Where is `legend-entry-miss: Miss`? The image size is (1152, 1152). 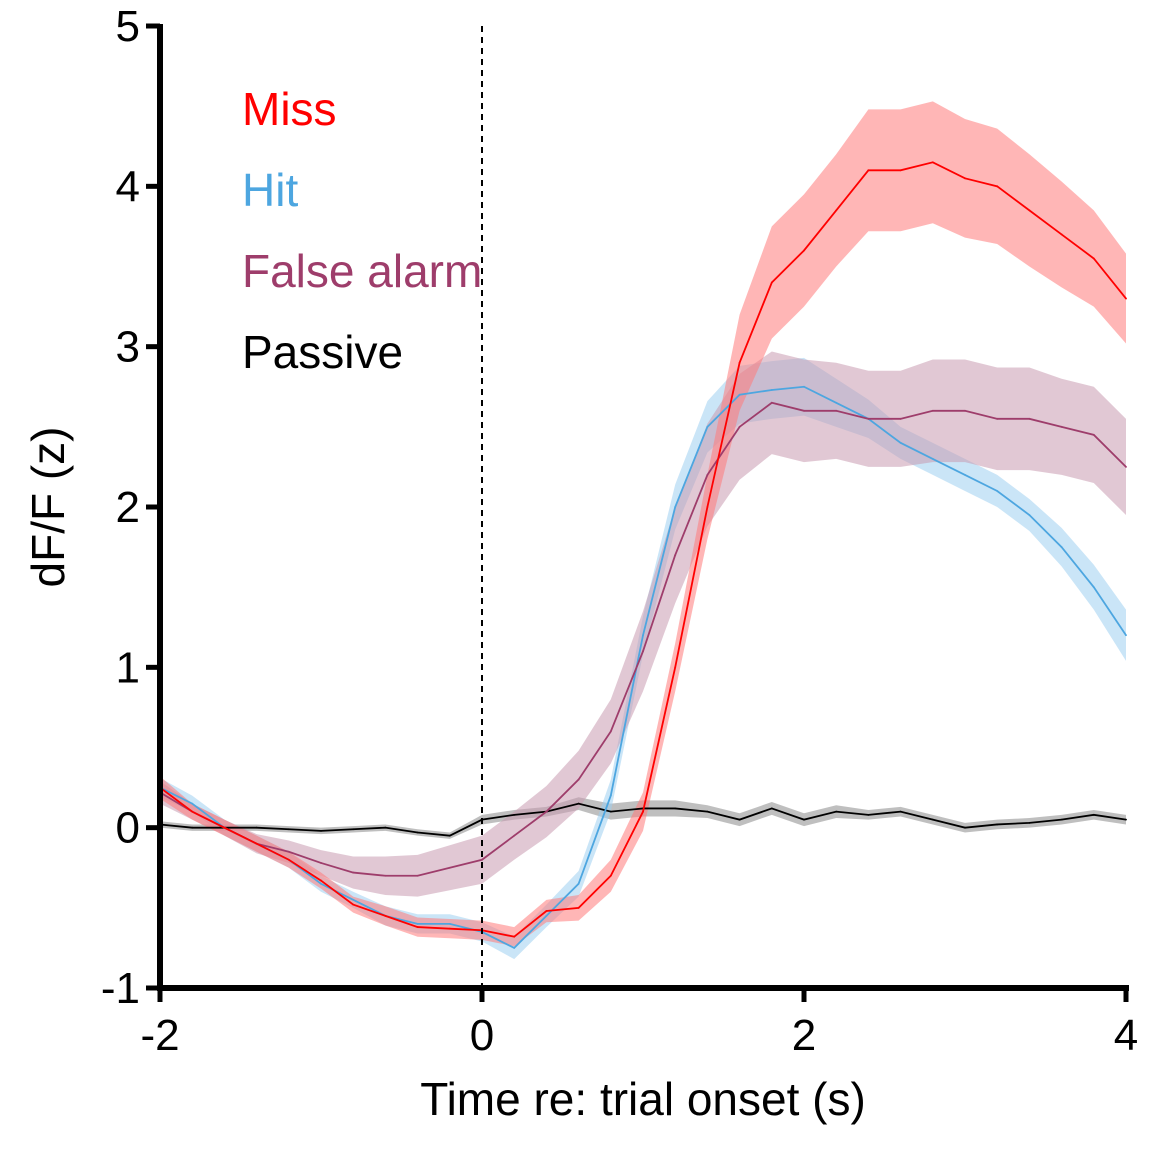 legend-entry-miss: Miss is located at coordinates (289, 109).